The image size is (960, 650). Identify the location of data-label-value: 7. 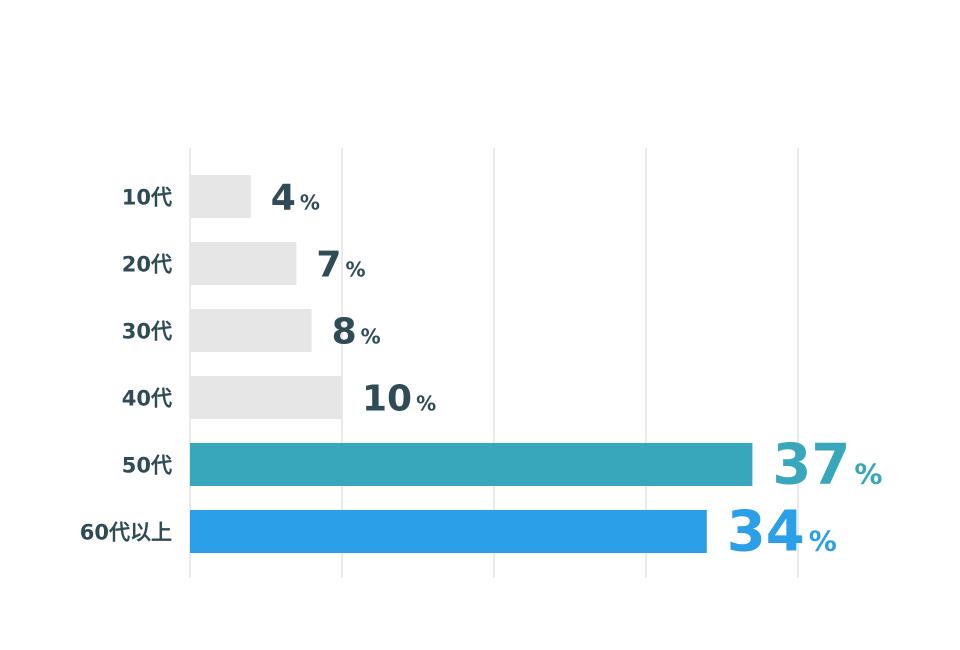
(328, 265).